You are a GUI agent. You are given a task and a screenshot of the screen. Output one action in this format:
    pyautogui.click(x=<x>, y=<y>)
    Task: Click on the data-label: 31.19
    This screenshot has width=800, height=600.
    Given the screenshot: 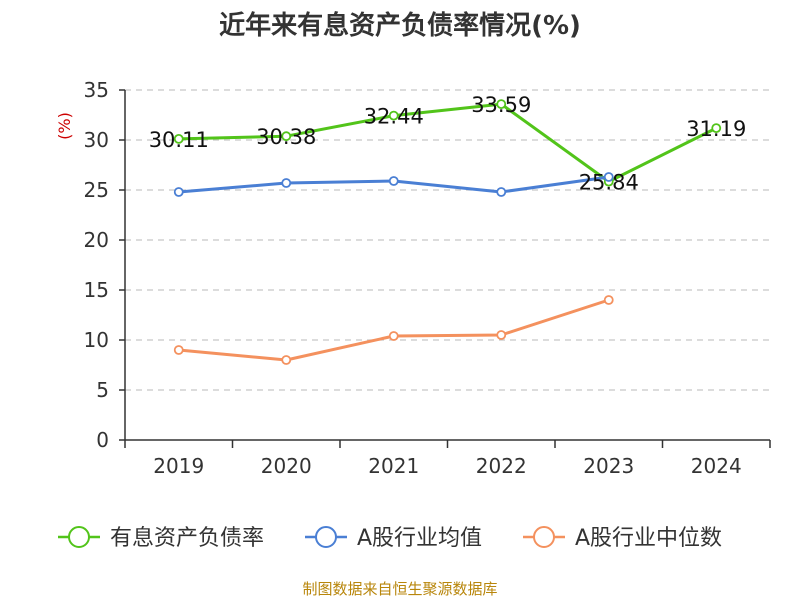 What is the action you would take?
    pyautogui.click(x=716, y=129)
    